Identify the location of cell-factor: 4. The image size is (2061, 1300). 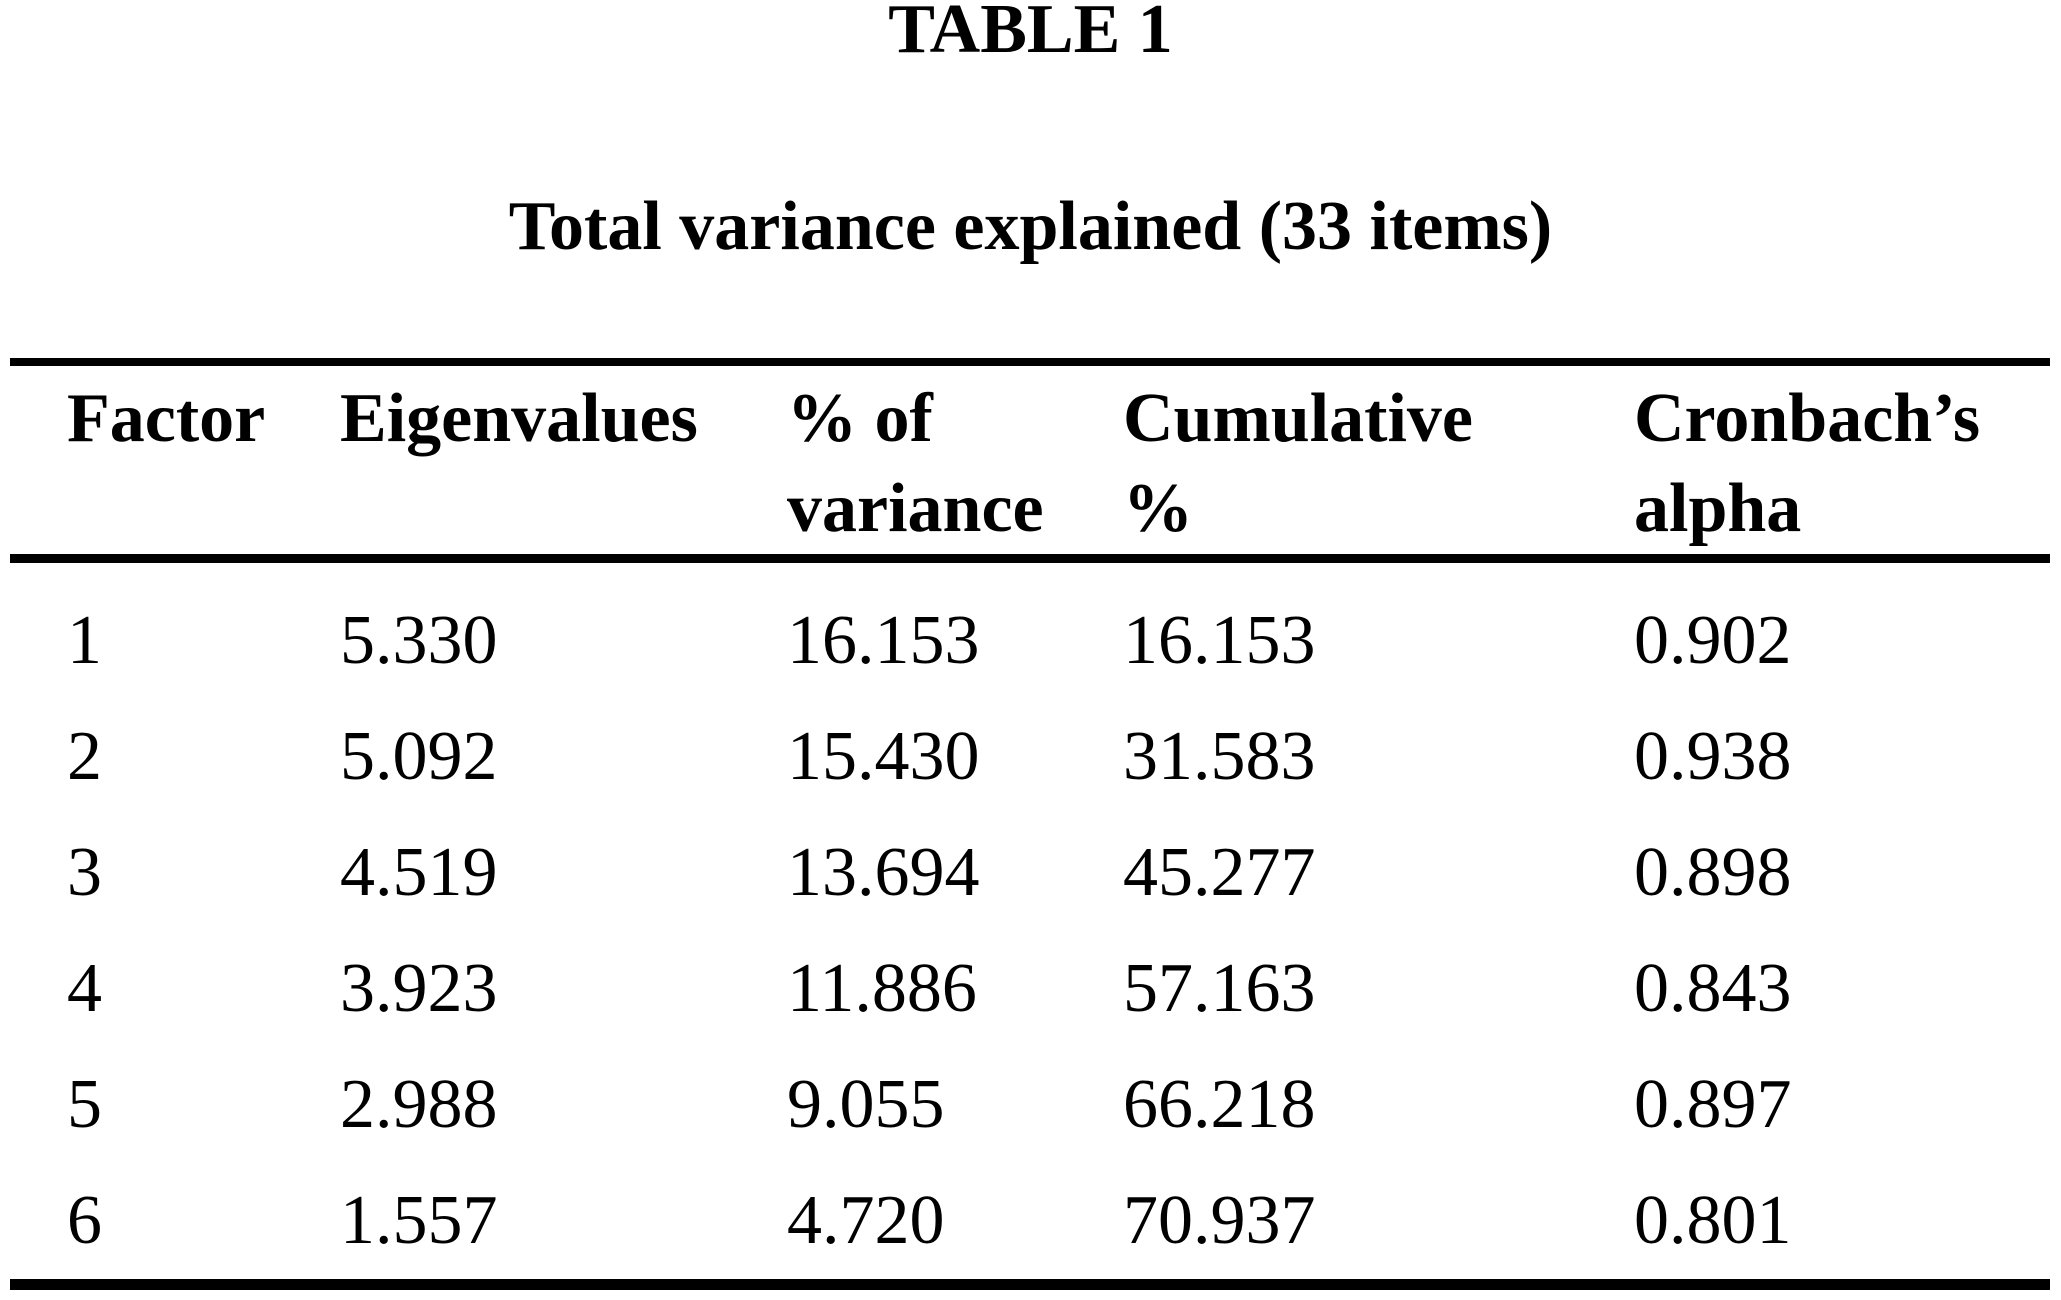
(84, 988).